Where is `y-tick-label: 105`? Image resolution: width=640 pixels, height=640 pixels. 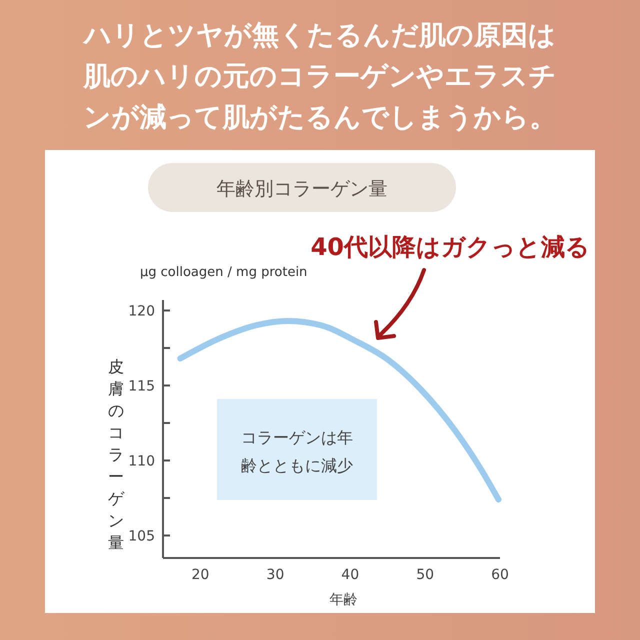 y-tick-label: 105 is located at coordinates (141, 536).